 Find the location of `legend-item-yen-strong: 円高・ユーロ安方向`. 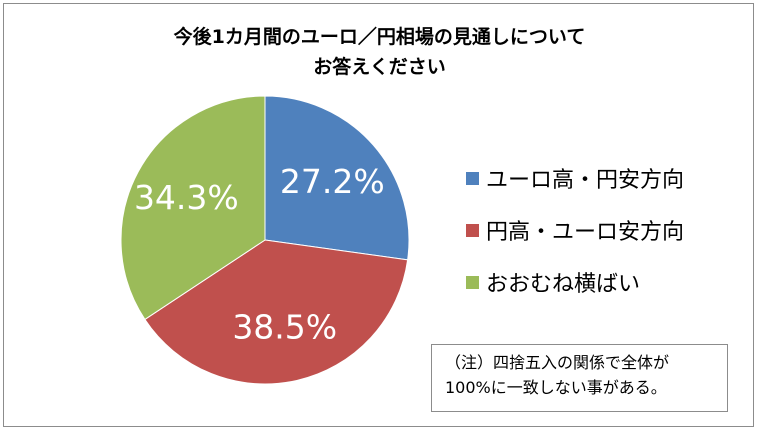

legend-item-yen-strong: 円高・ユーロ安方向 is located at coordinates (575, 230).